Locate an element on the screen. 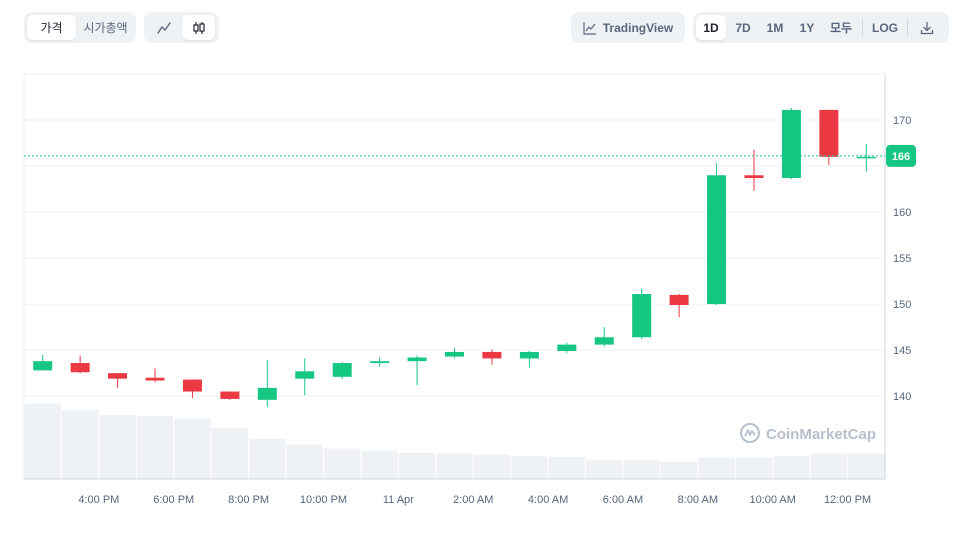 Image resolution: width=966 pixels, height=535 pixels. candlestick-button is located at coordinates (198, 27).